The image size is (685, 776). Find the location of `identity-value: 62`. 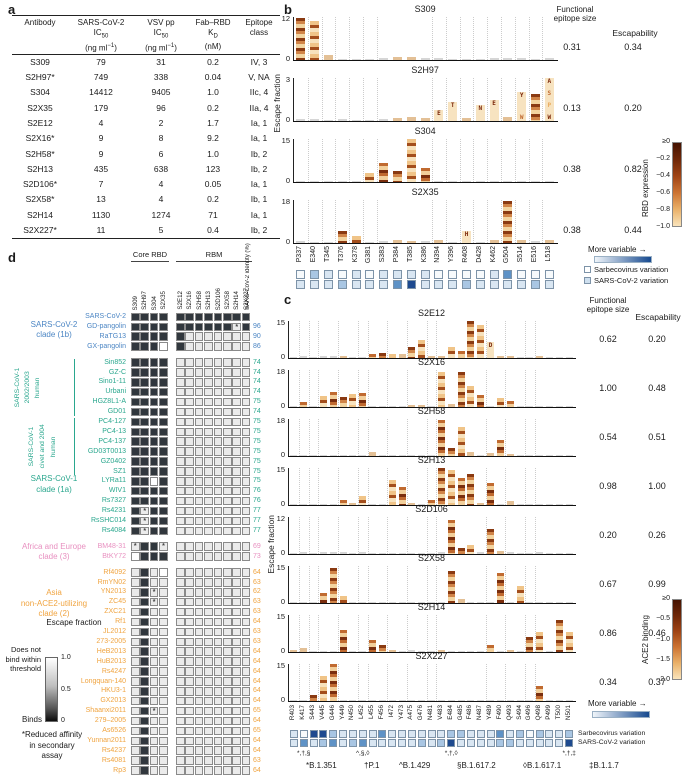

identity-value: 62 is located at coordinates (257, 592).